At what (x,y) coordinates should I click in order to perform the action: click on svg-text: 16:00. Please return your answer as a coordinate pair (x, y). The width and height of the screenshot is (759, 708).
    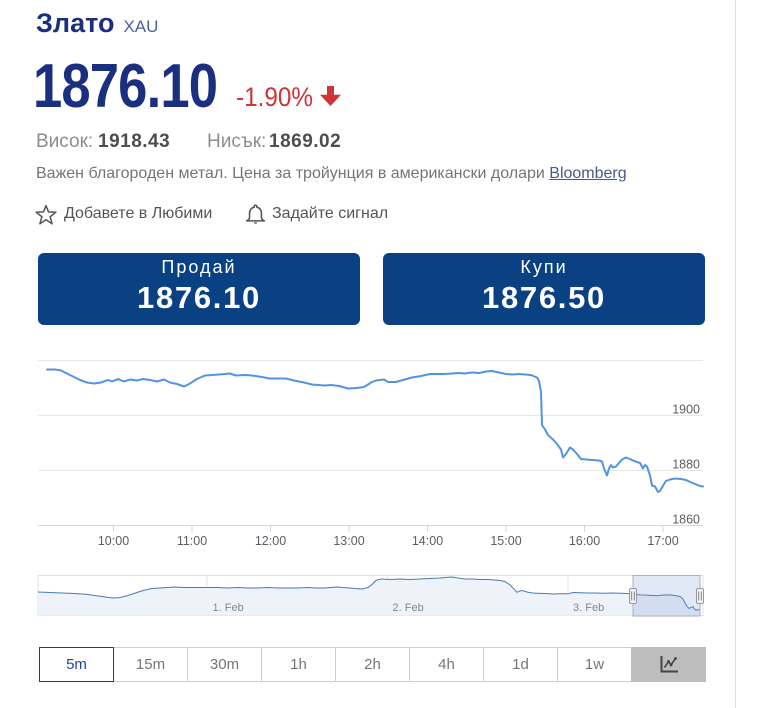
    Looking at the image, I should click on (584, 541).